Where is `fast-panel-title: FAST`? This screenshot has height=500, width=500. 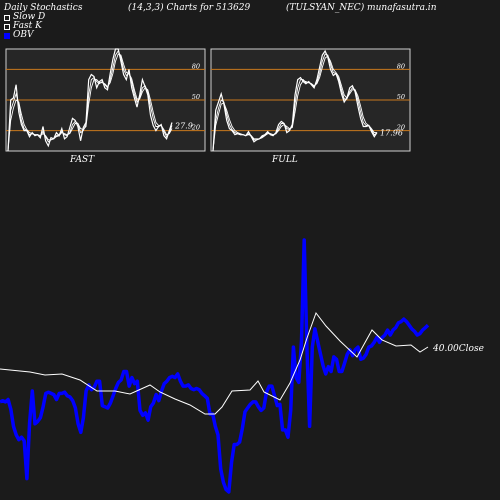 fast-panel-title: FAST is located at coordinates (82, 160).